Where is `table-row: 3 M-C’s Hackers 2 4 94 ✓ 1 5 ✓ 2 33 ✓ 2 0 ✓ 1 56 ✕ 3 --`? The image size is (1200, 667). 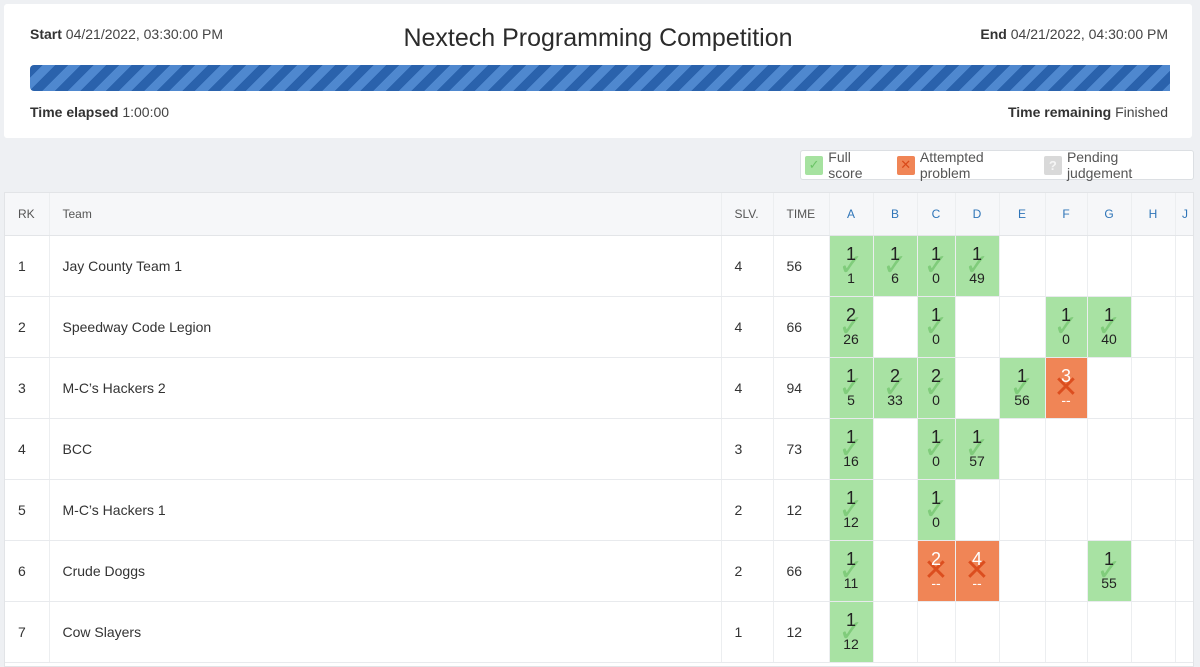 table-row: 3 M-C’s Hackers 2 4 94 ✓ 1 5 ✓ 2 33 ✓ 2 0 ✓ 1 56 ✕ 3 -- is located at coordinates (599, 388).